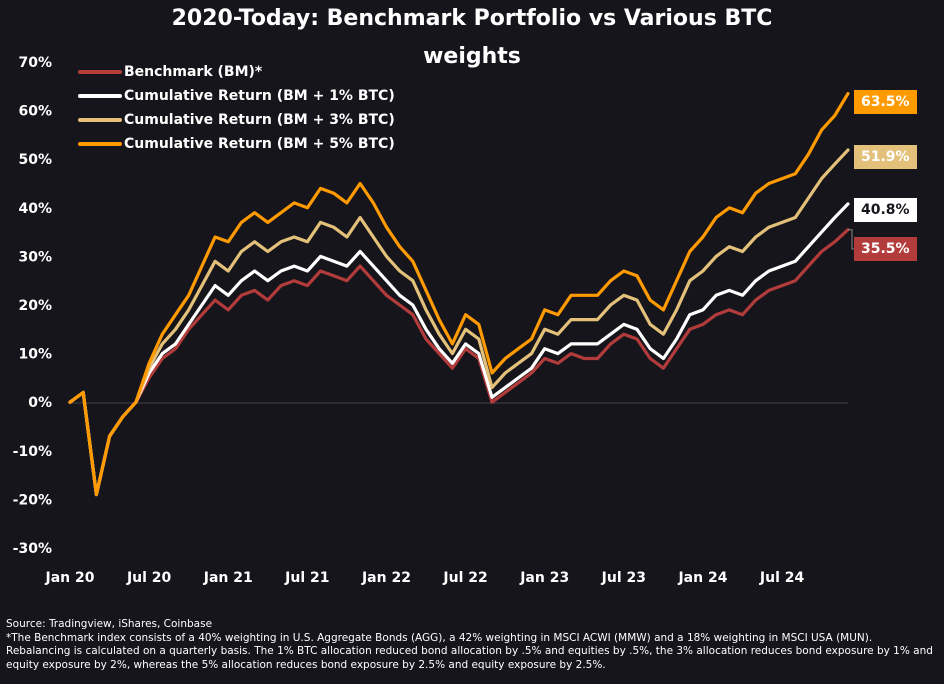 This screenshot has height=684, width=944. I want to click on chart-title-line-2: weights, so click(472, 56).